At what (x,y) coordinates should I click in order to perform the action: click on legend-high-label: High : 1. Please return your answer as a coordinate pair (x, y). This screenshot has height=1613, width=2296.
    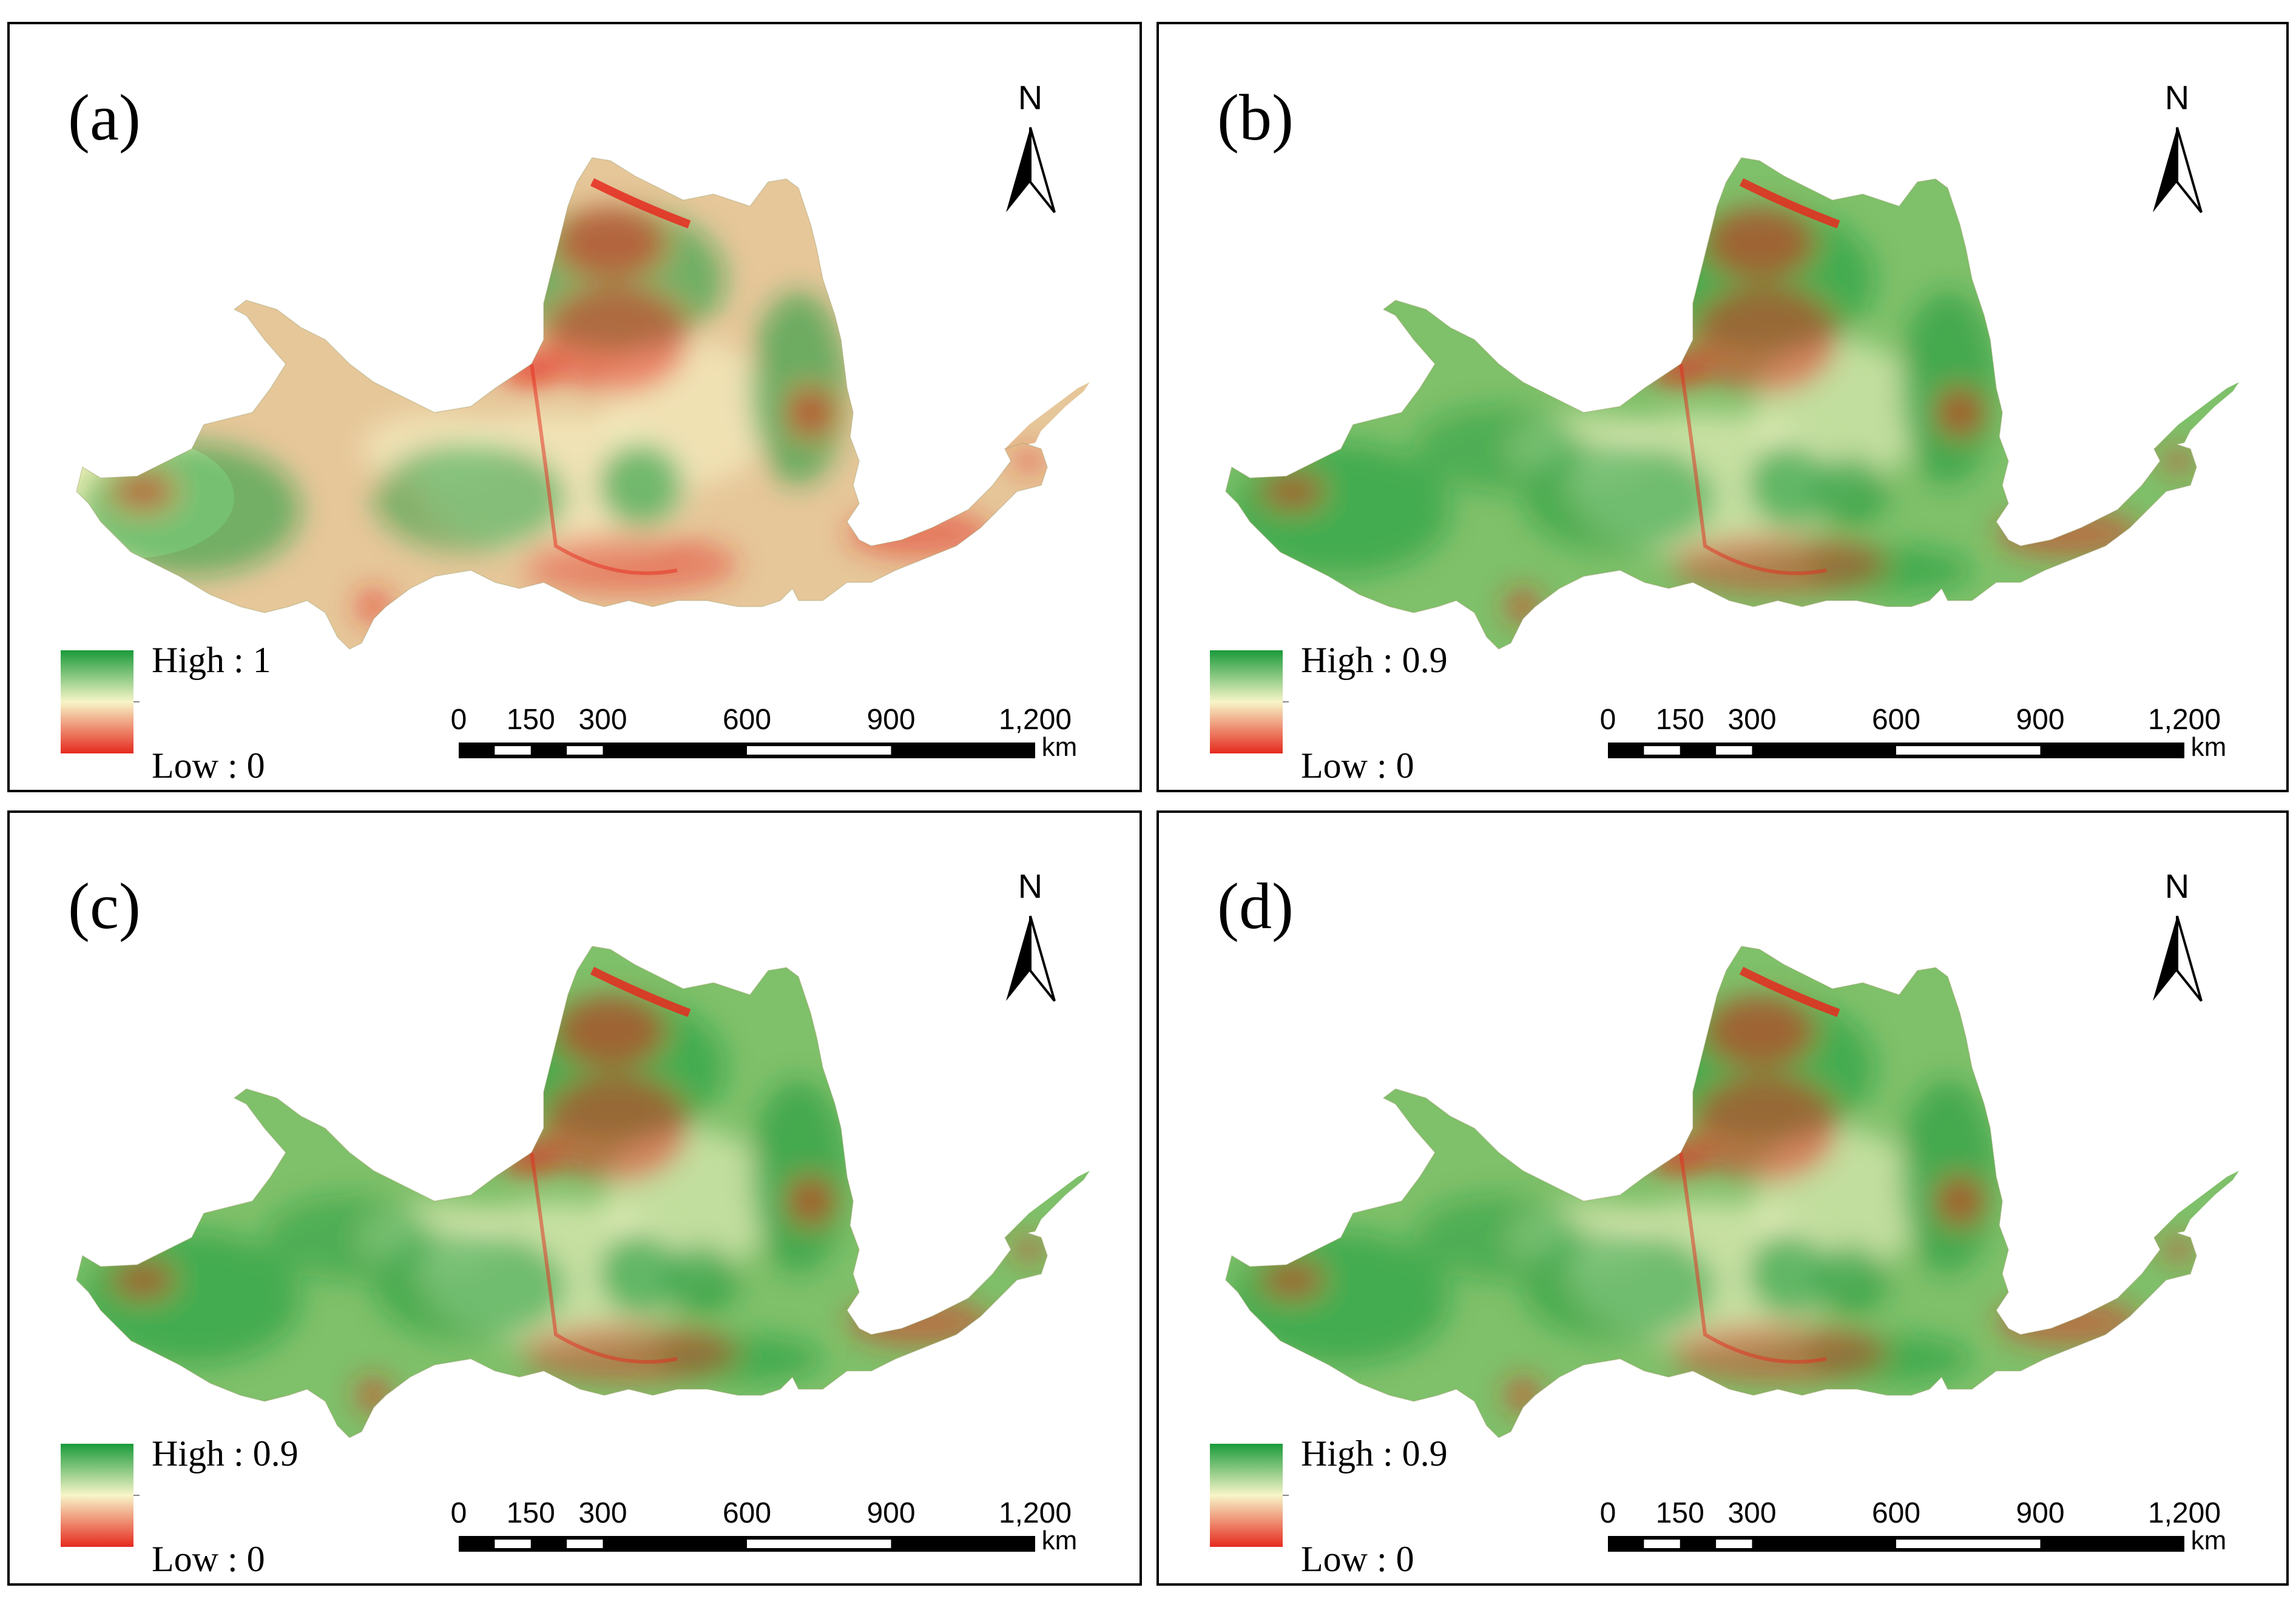
    Looking at the image, I should click on (211, 660).